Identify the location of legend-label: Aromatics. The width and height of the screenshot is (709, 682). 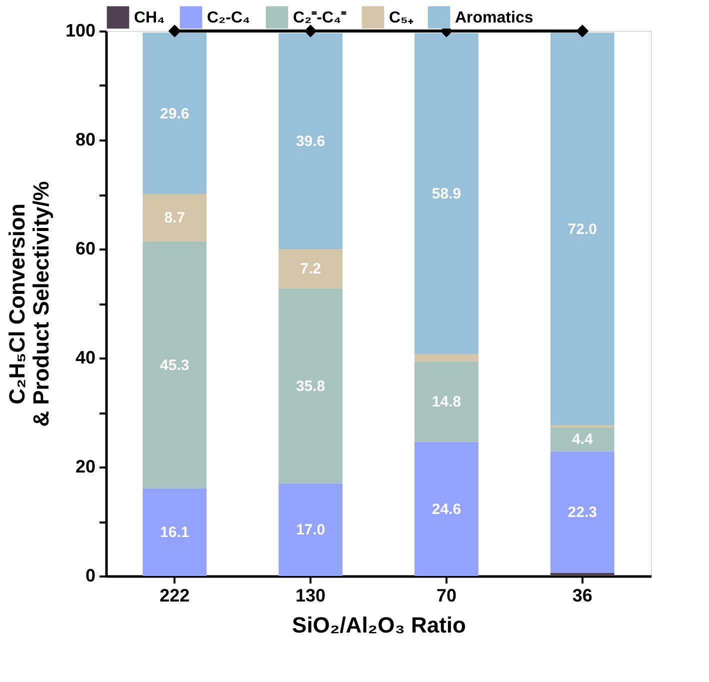
(494, 17).